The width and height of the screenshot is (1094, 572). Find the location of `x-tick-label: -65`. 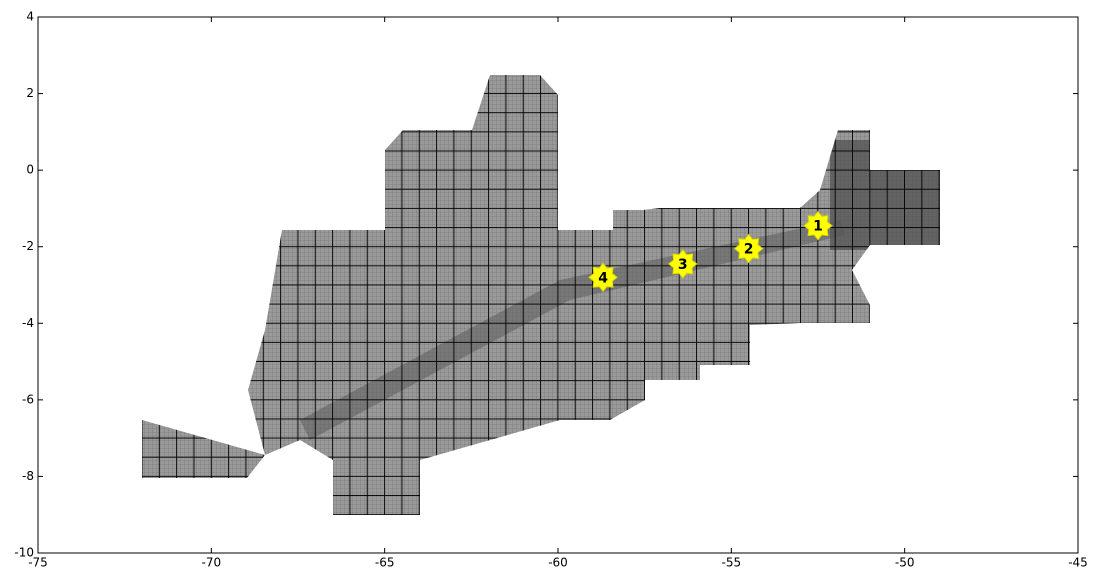

x-tick-label: -65 is located at coordinates (385, 563).